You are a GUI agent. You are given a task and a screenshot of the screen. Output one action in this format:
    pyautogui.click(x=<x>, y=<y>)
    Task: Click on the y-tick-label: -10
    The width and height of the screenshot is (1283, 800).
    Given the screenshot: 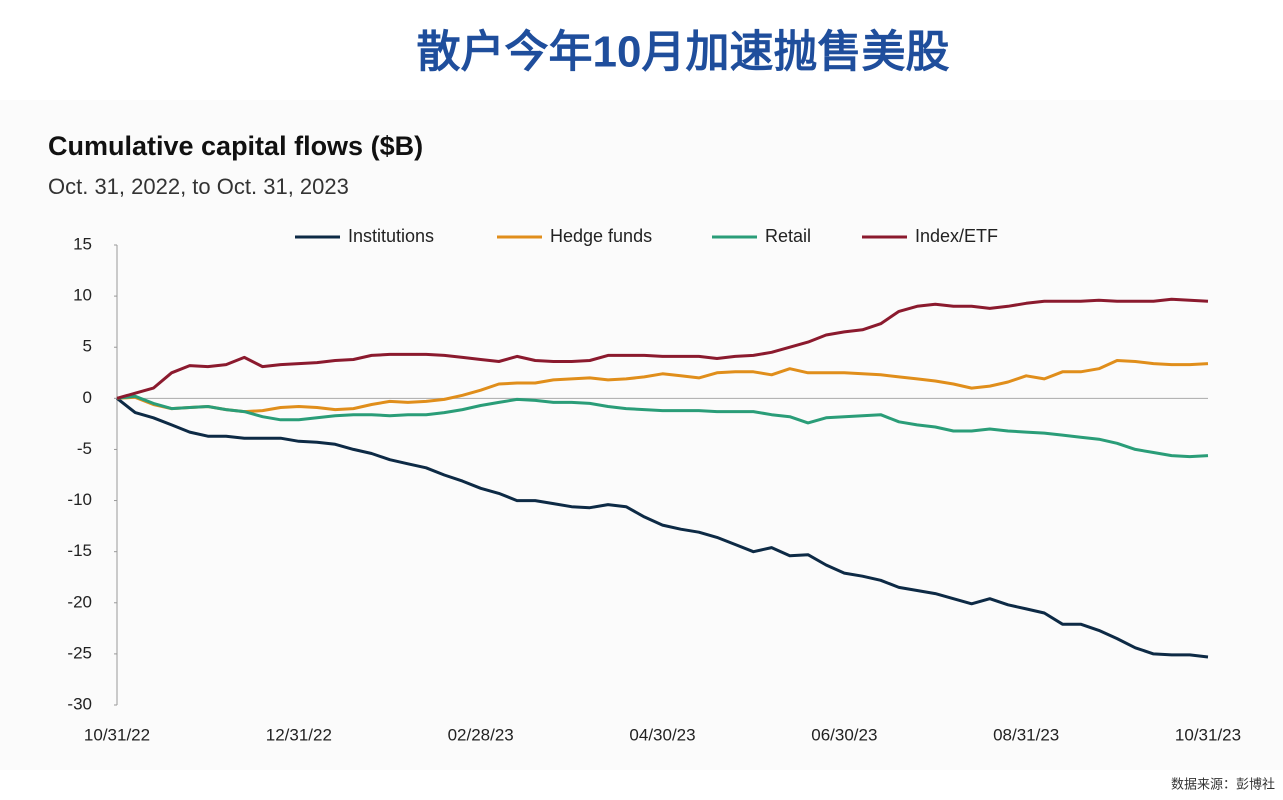 What is the action you would take?
    pyautogui.click(x=79, y=499)
    